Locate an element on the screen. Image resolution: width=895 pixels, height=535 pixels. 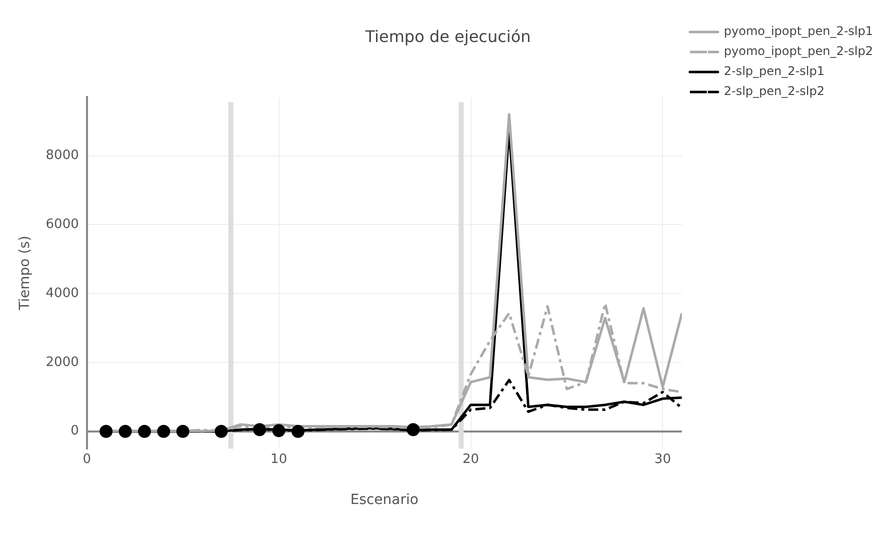
legend-label: pyomo_ipopt_pen_2-slp2 is located at coordinates (799, 51).